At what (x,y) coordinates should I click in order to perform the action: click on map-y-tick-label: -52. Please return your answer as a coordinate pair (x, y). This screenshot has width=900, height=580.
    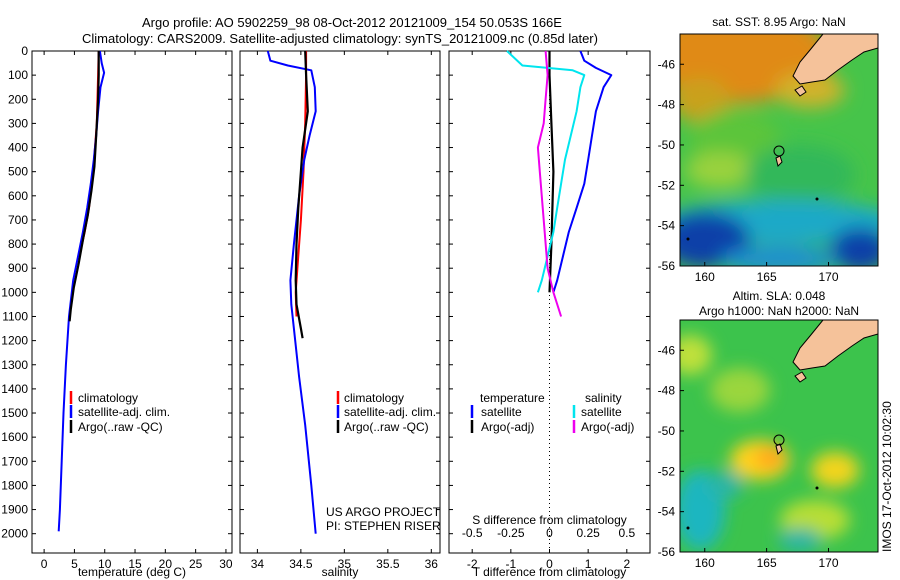
    Looking at the image, I should click on (667, 185).